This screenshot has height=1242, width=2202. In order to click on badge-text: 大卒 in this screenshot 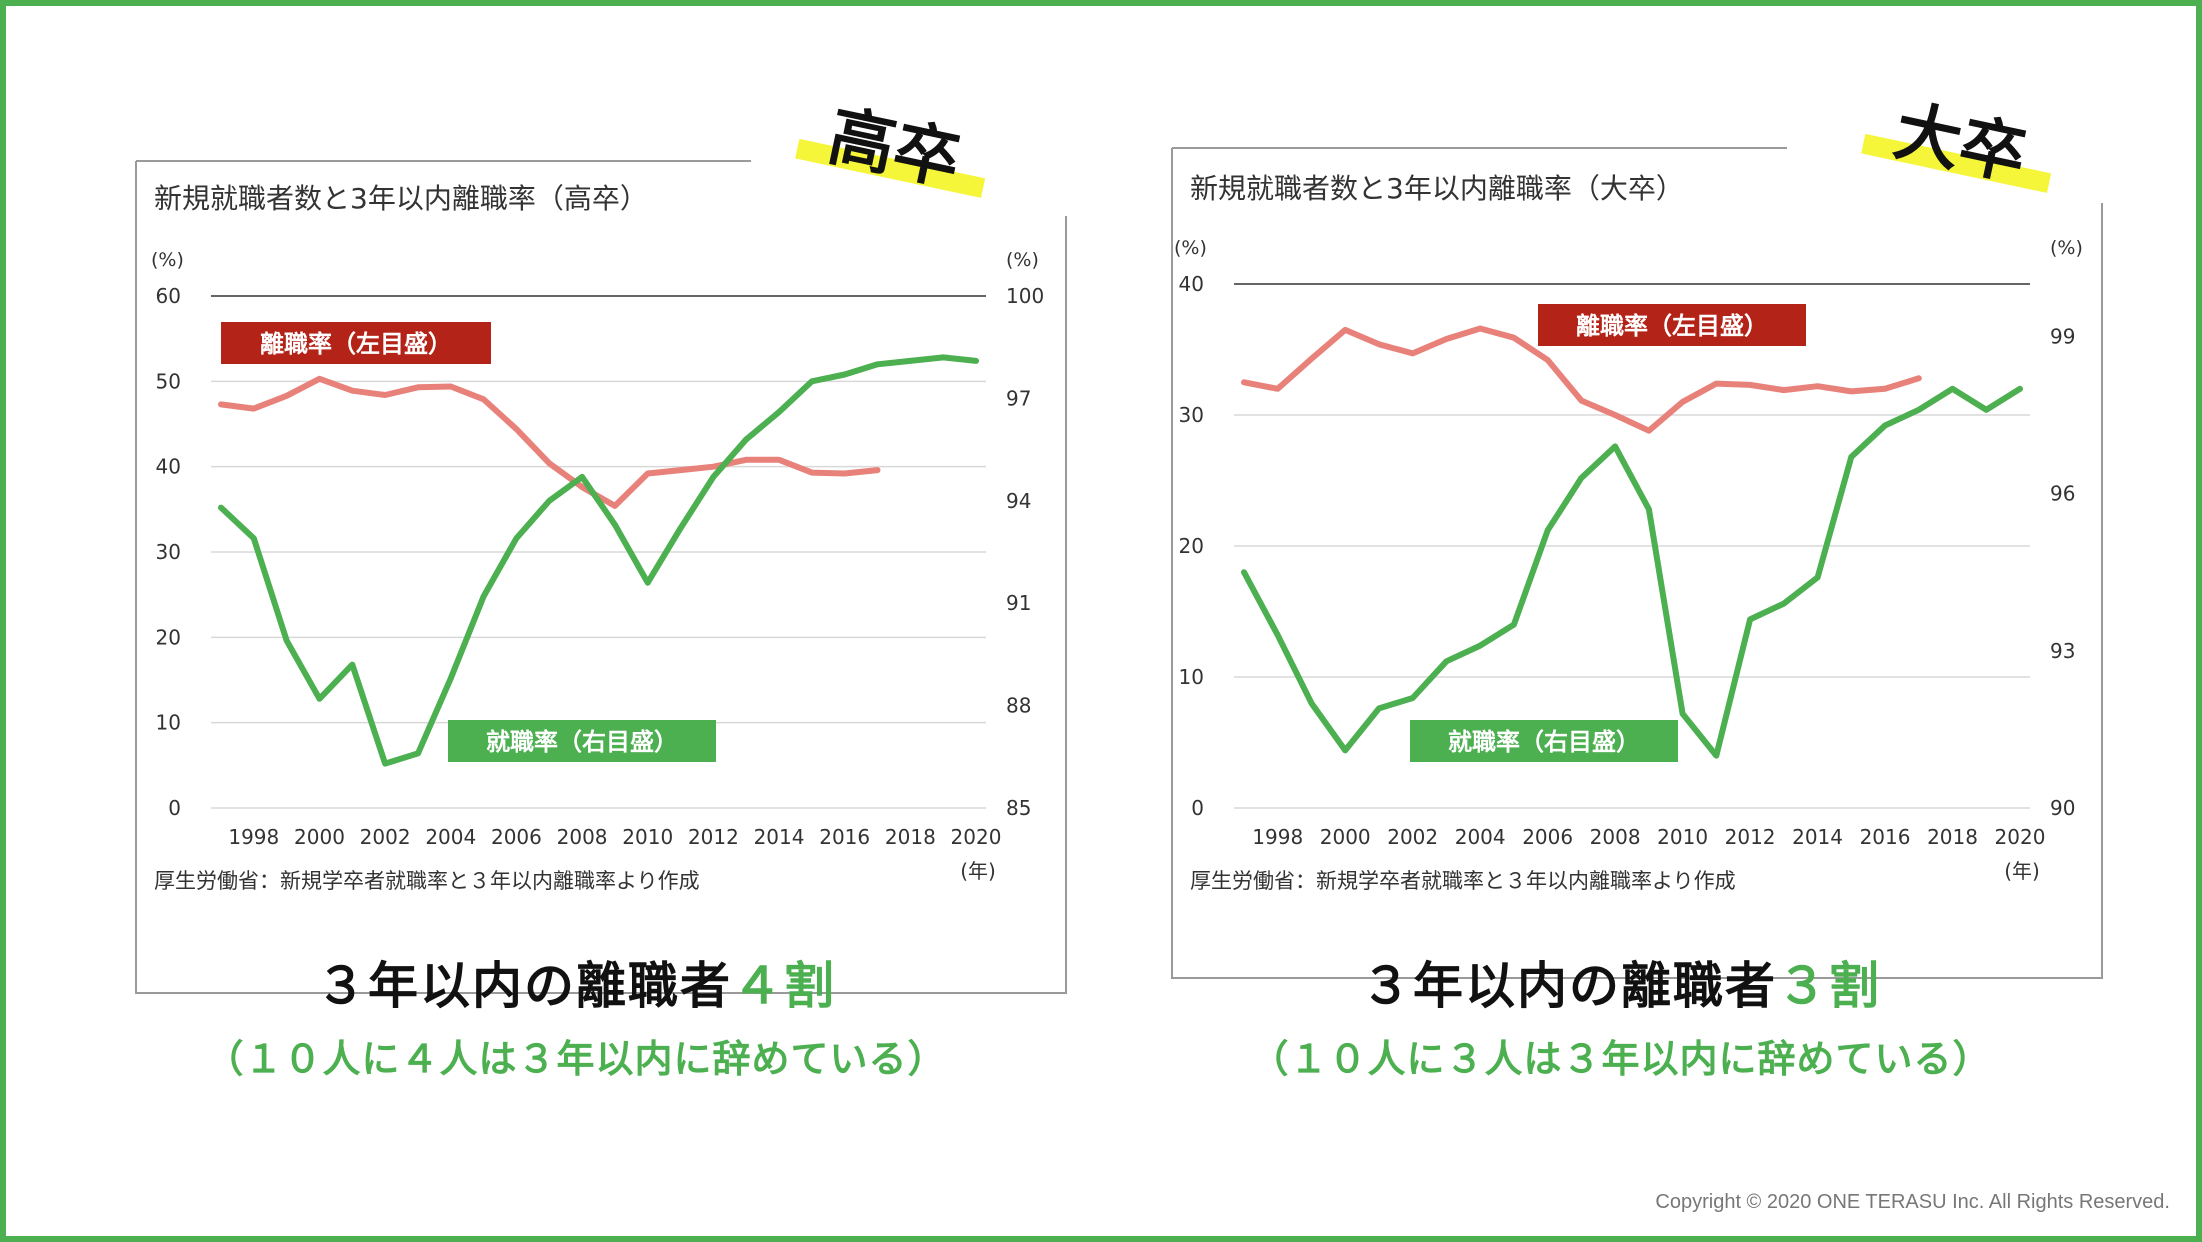, I will do `click(1960, 143)`.